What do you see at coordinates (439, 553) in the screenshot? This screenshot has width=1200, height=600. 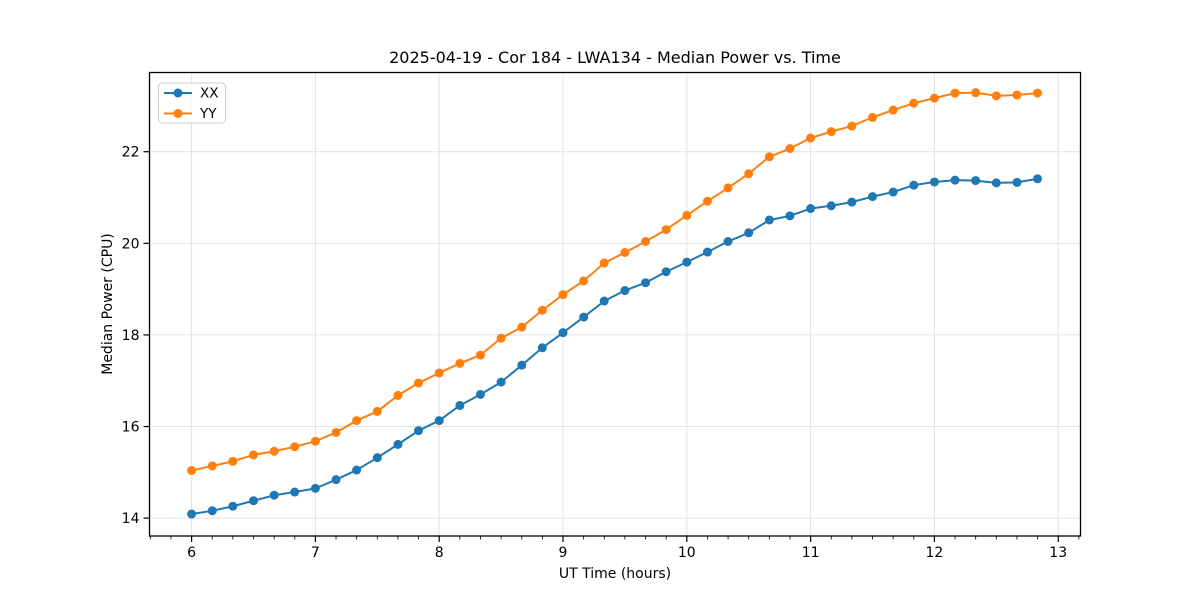 I see `x-tick-label-8: 8` at bounding box center [439, 553].